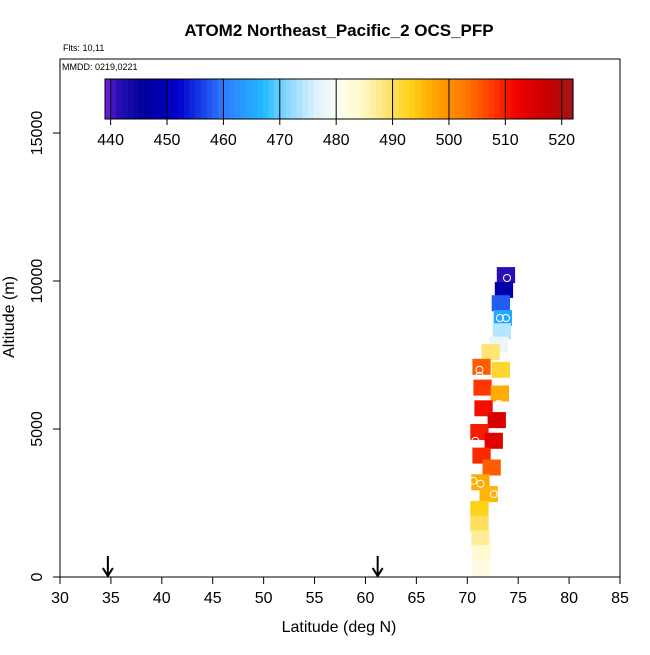  Describe the element at coordinates (9, 317) in the screenshot. I see `y-axis-label: Altitude (m)` at that location.